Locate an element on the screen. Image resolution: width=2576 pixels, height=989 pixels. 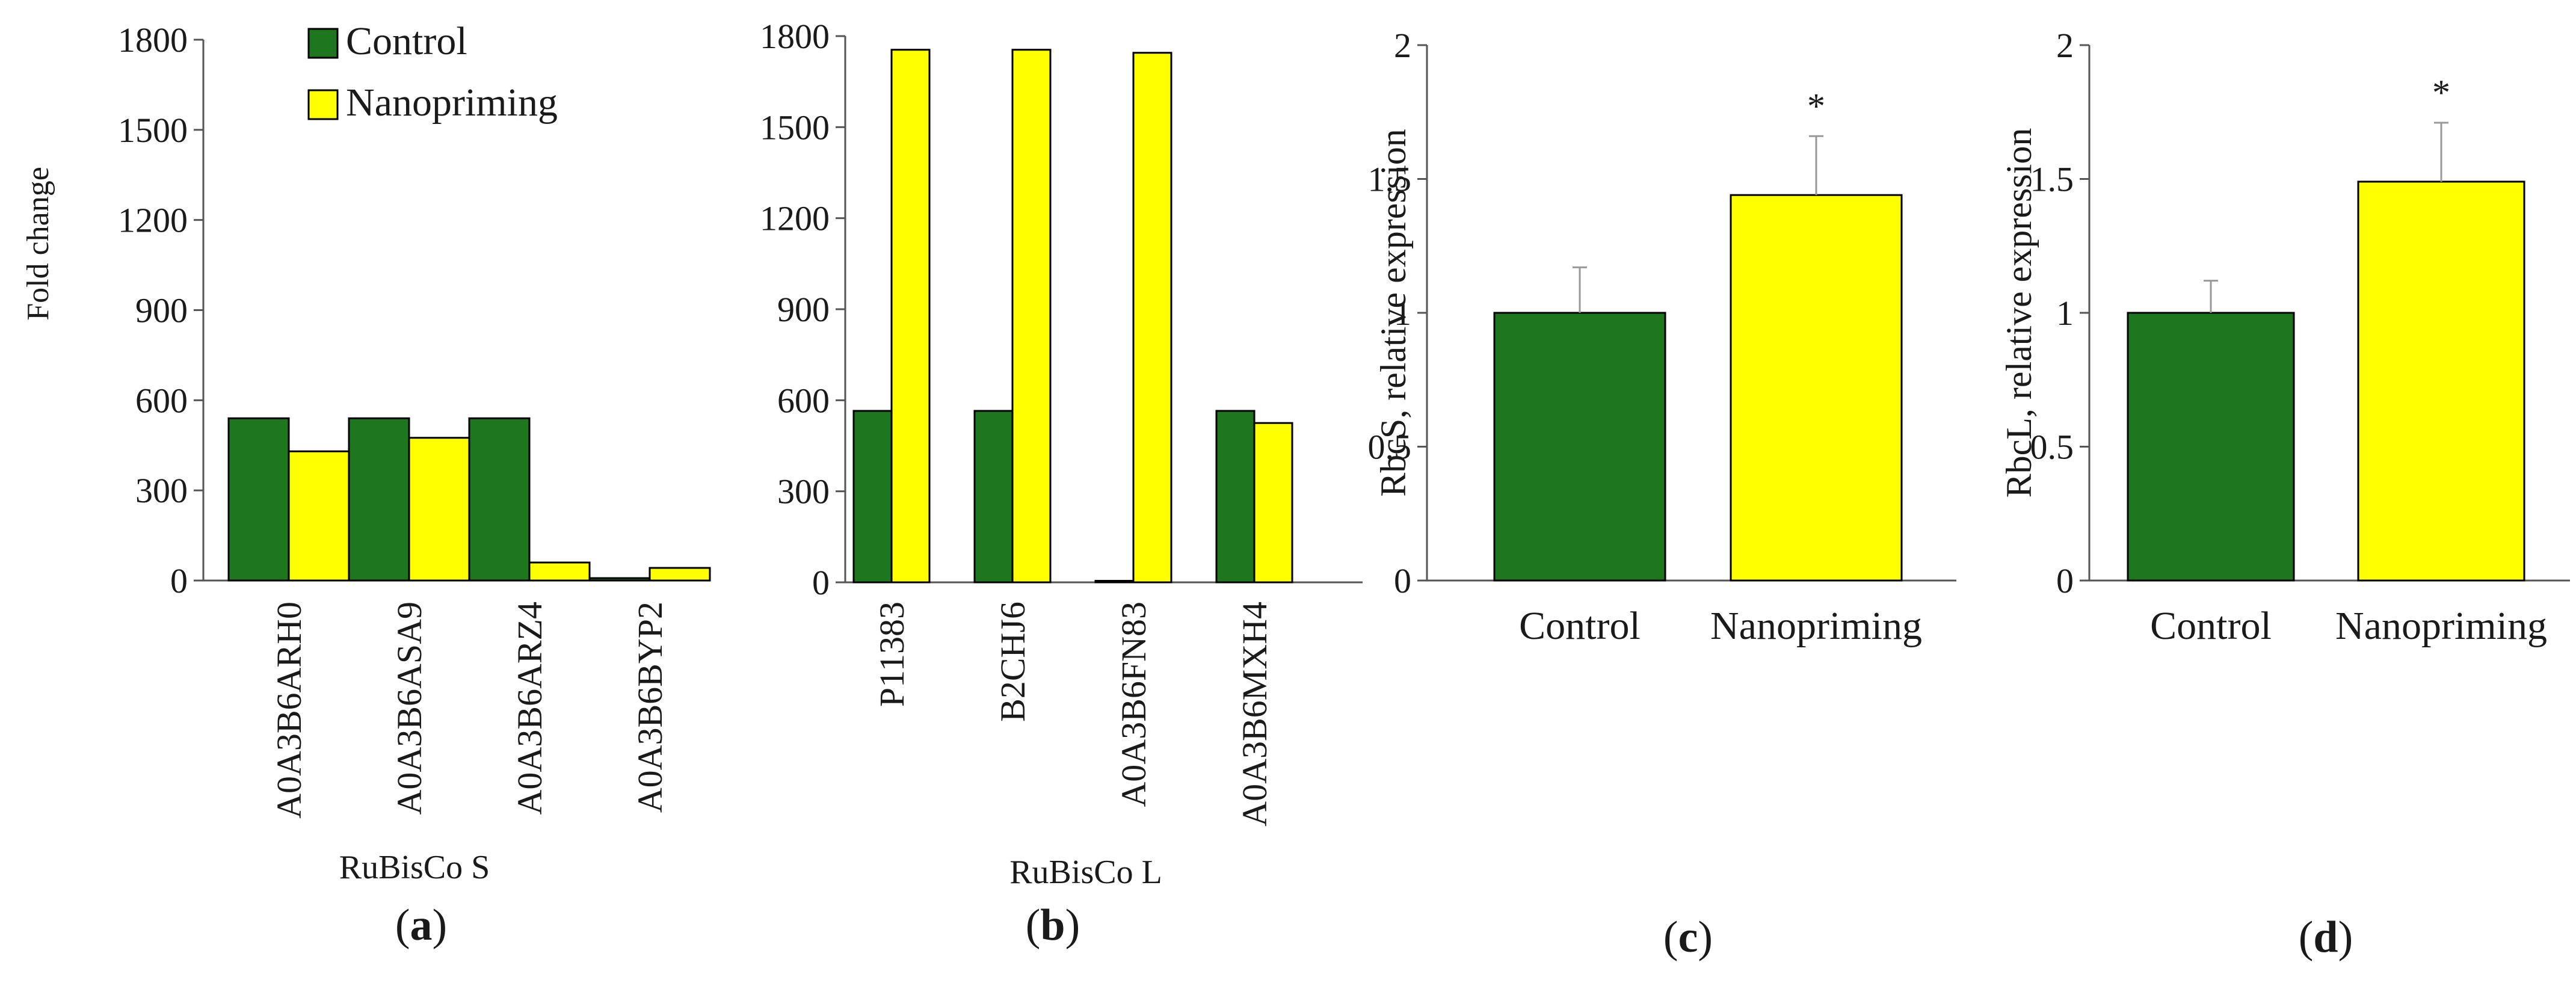
legend-swatch-control is located at coordinates (323, 43).